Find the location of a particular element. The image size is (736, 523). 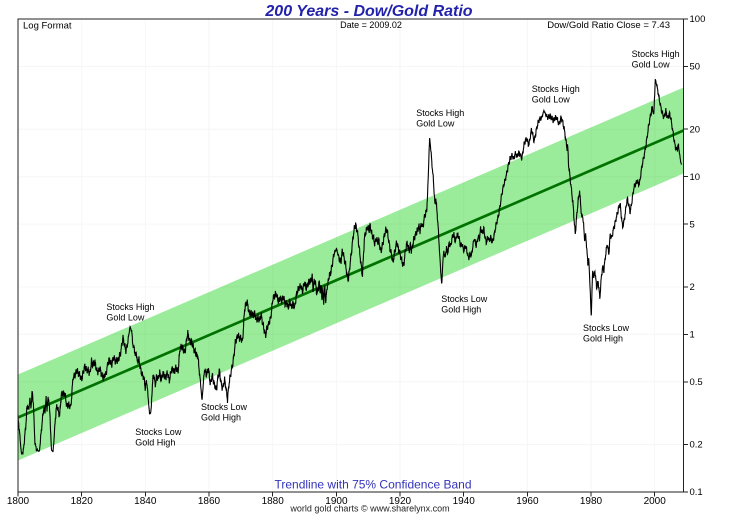

svg-text: Log Format is located at coordinates (47, 26).